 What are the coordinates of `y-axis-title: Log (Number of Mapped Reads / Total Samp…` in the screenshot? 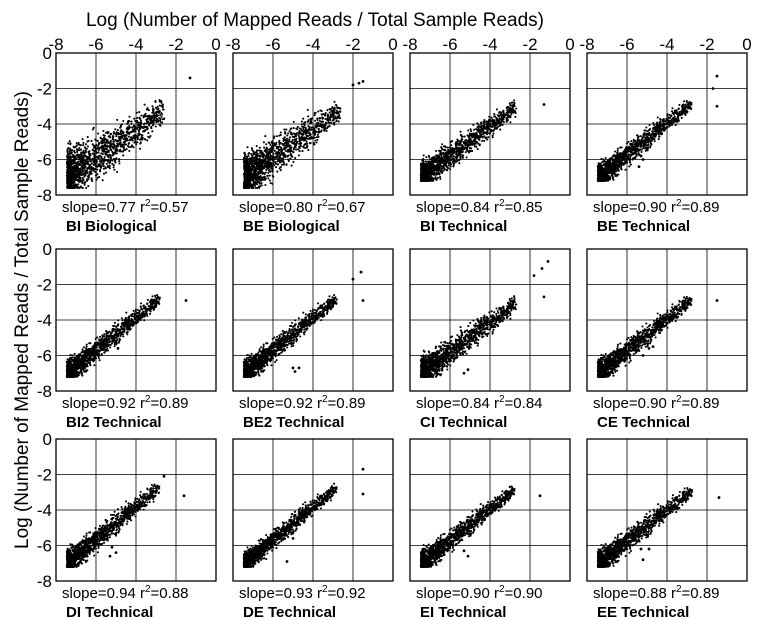 It's located at (22, 320).